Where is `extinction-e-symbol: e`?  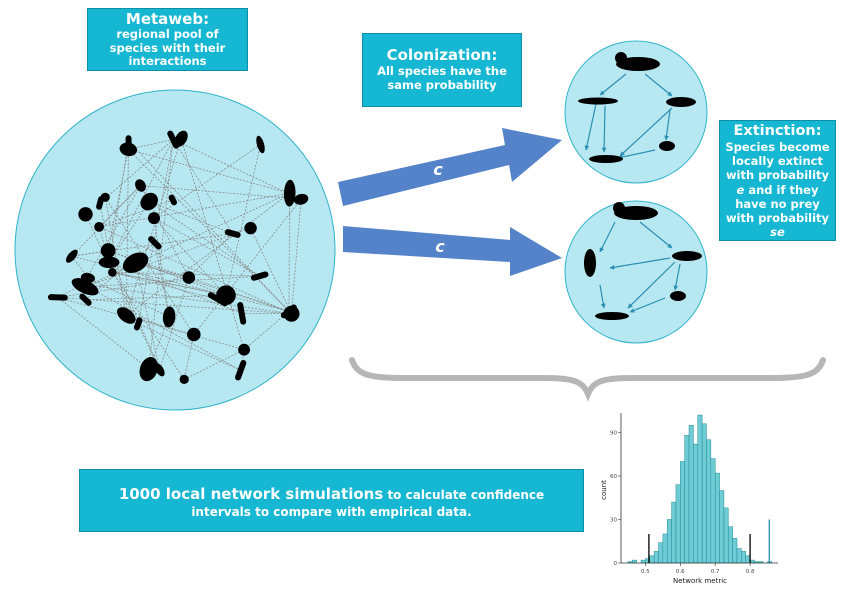 extinction-e-symbol: e is located at coordinates (740, 189).